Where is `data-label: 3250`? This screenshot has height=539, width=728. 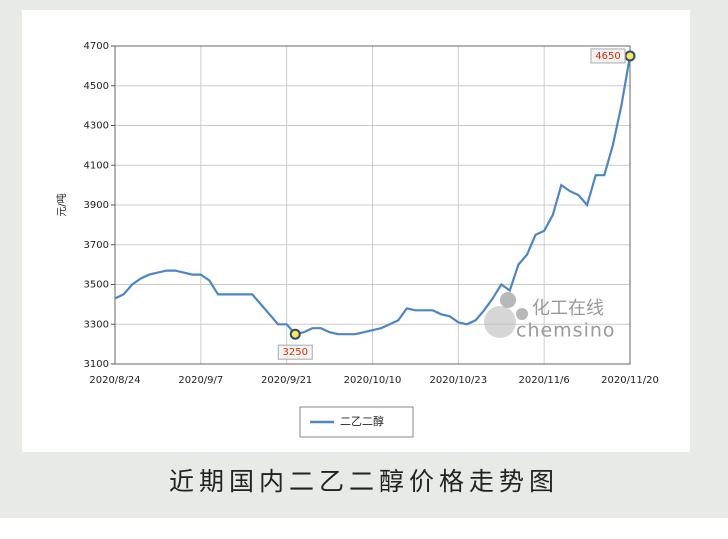 data-label: 3250 is located at coordinates (295, 352).